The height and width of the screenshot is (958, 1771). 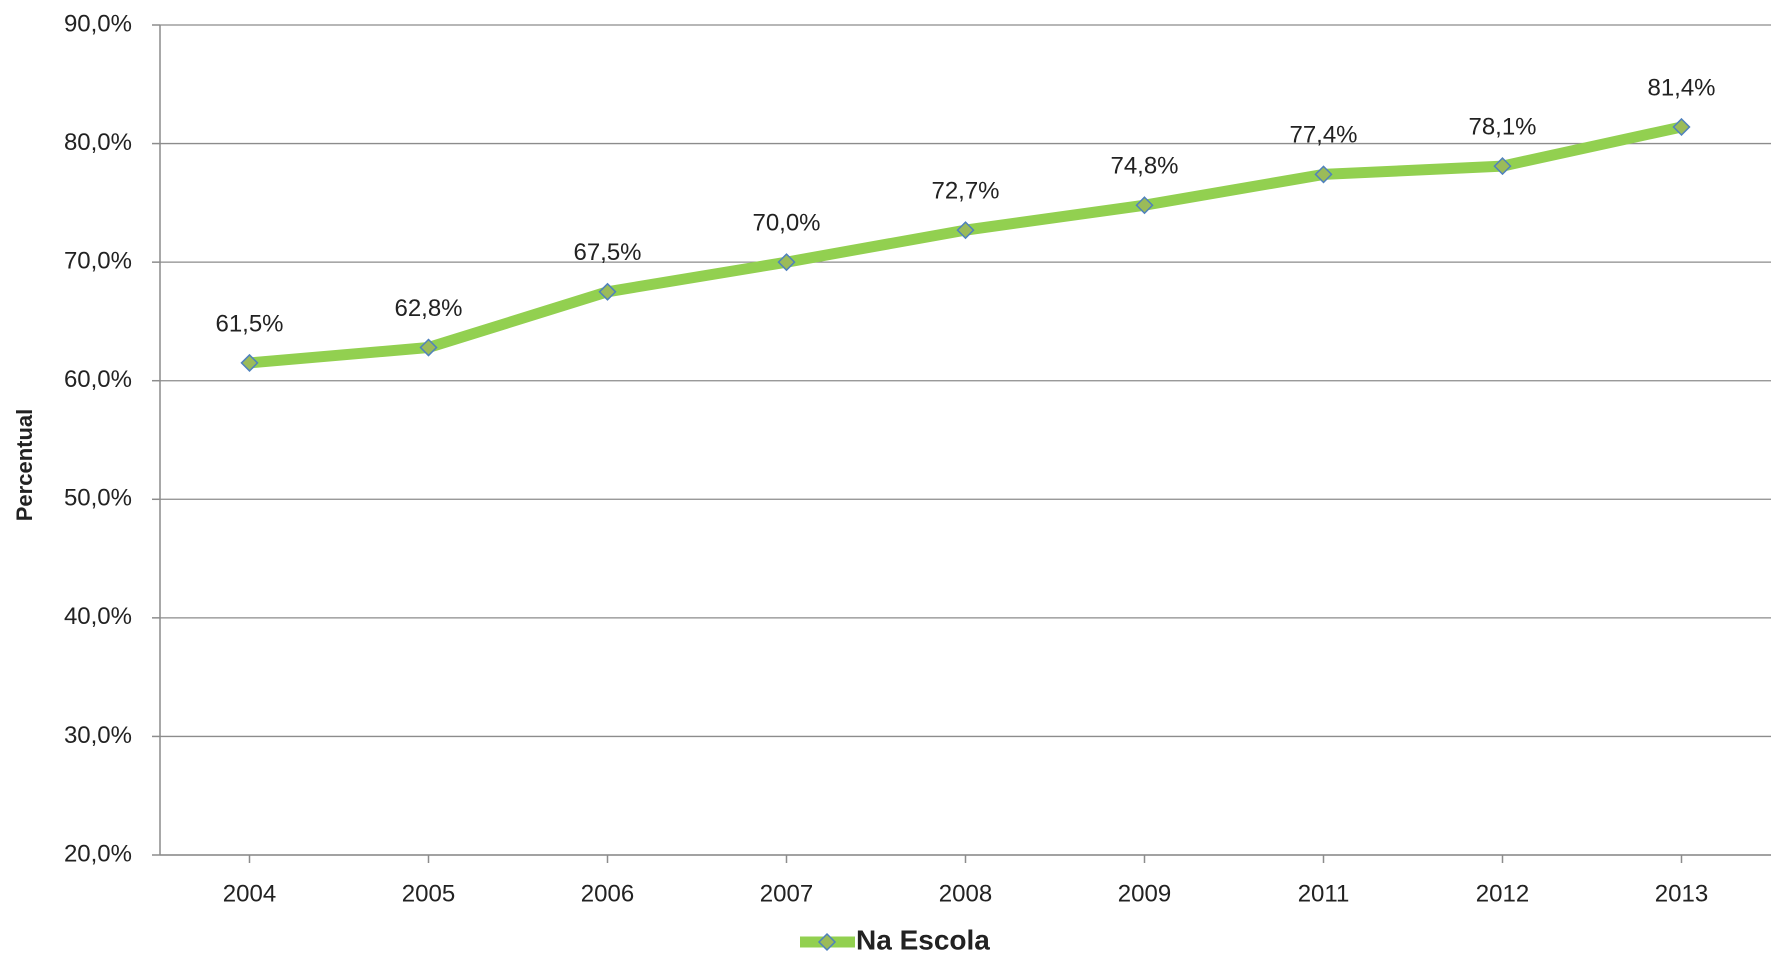 What do you see at coordinates (249, 323) in the screenshot?
I see `data-label: 61,5%` at bounding box center [249, 323].